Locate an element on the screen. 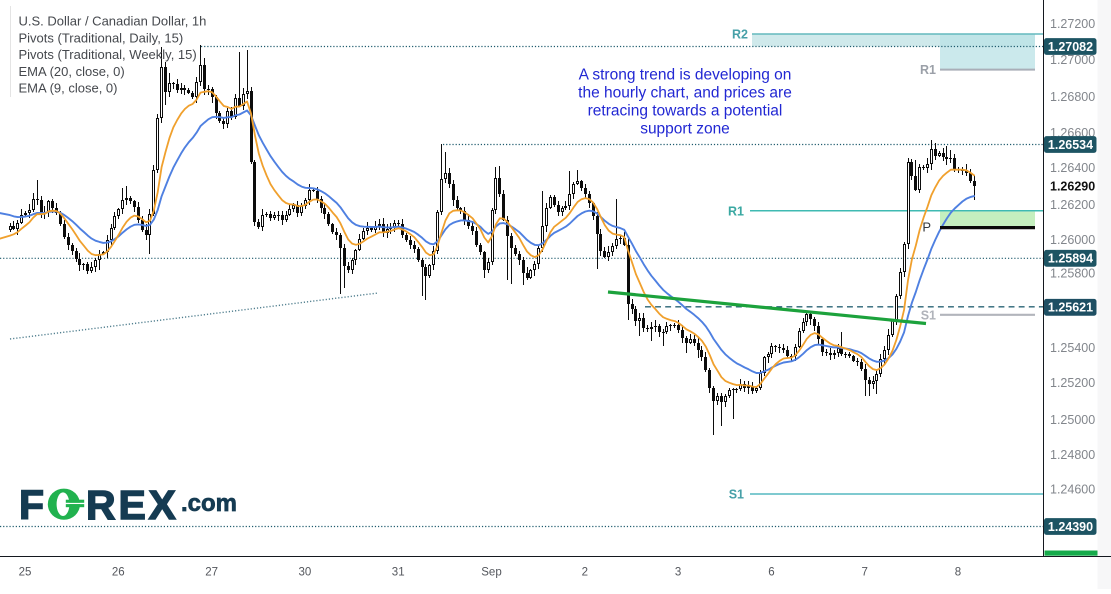  svg-text: 25 is located at coordinates (25, 573).